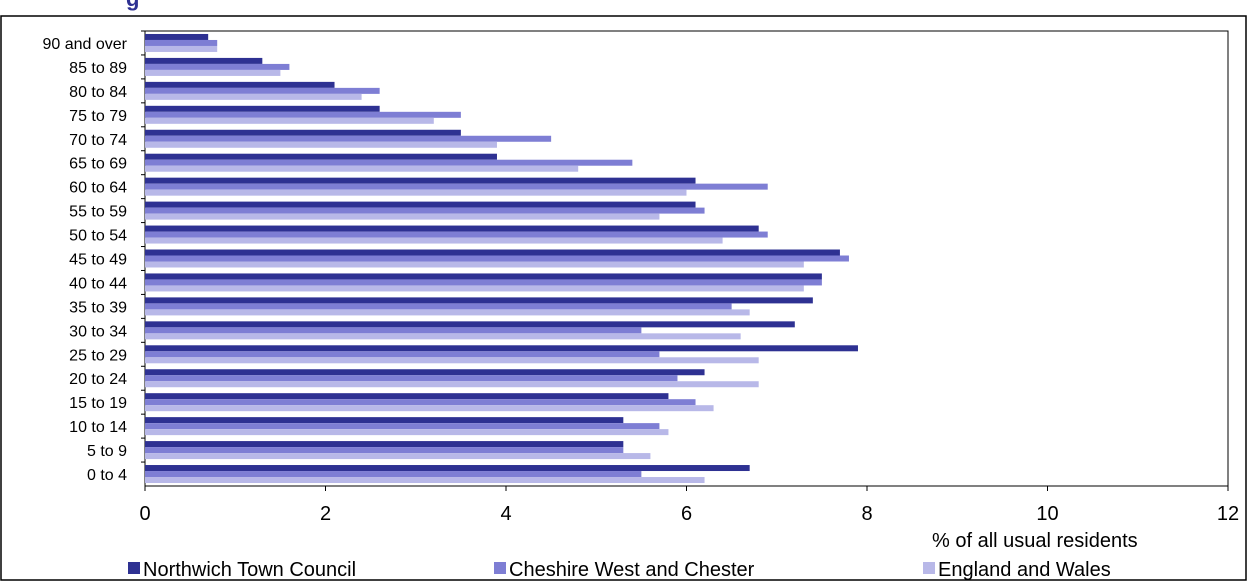  I want to click on y-tick-label: 40 to 44, so click(98, 283).